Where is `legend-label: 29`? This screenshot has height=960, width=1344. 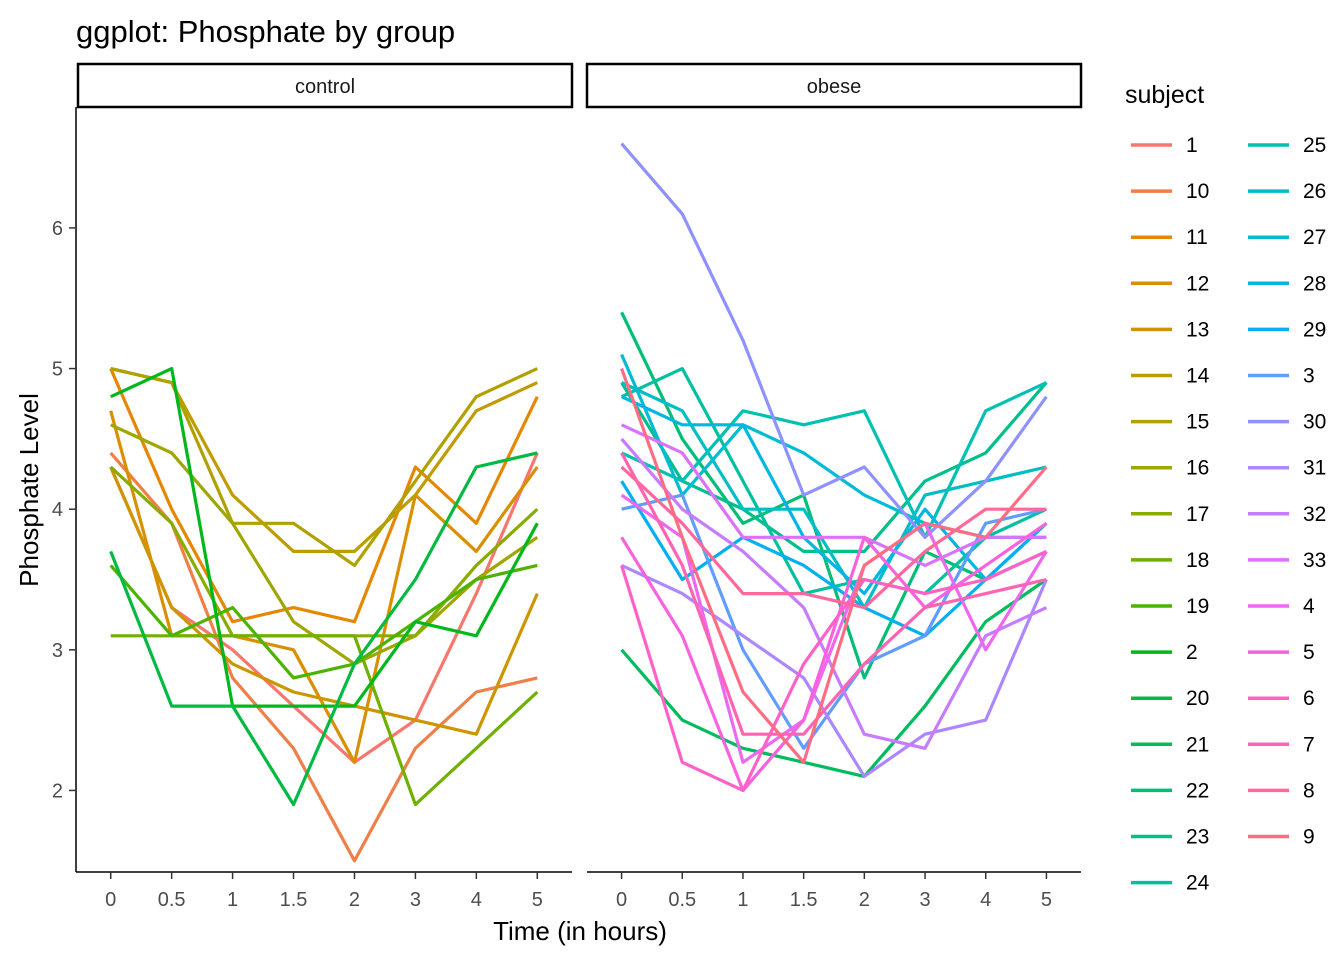 legend-label: 29 is located at coordinates (1314, 329).